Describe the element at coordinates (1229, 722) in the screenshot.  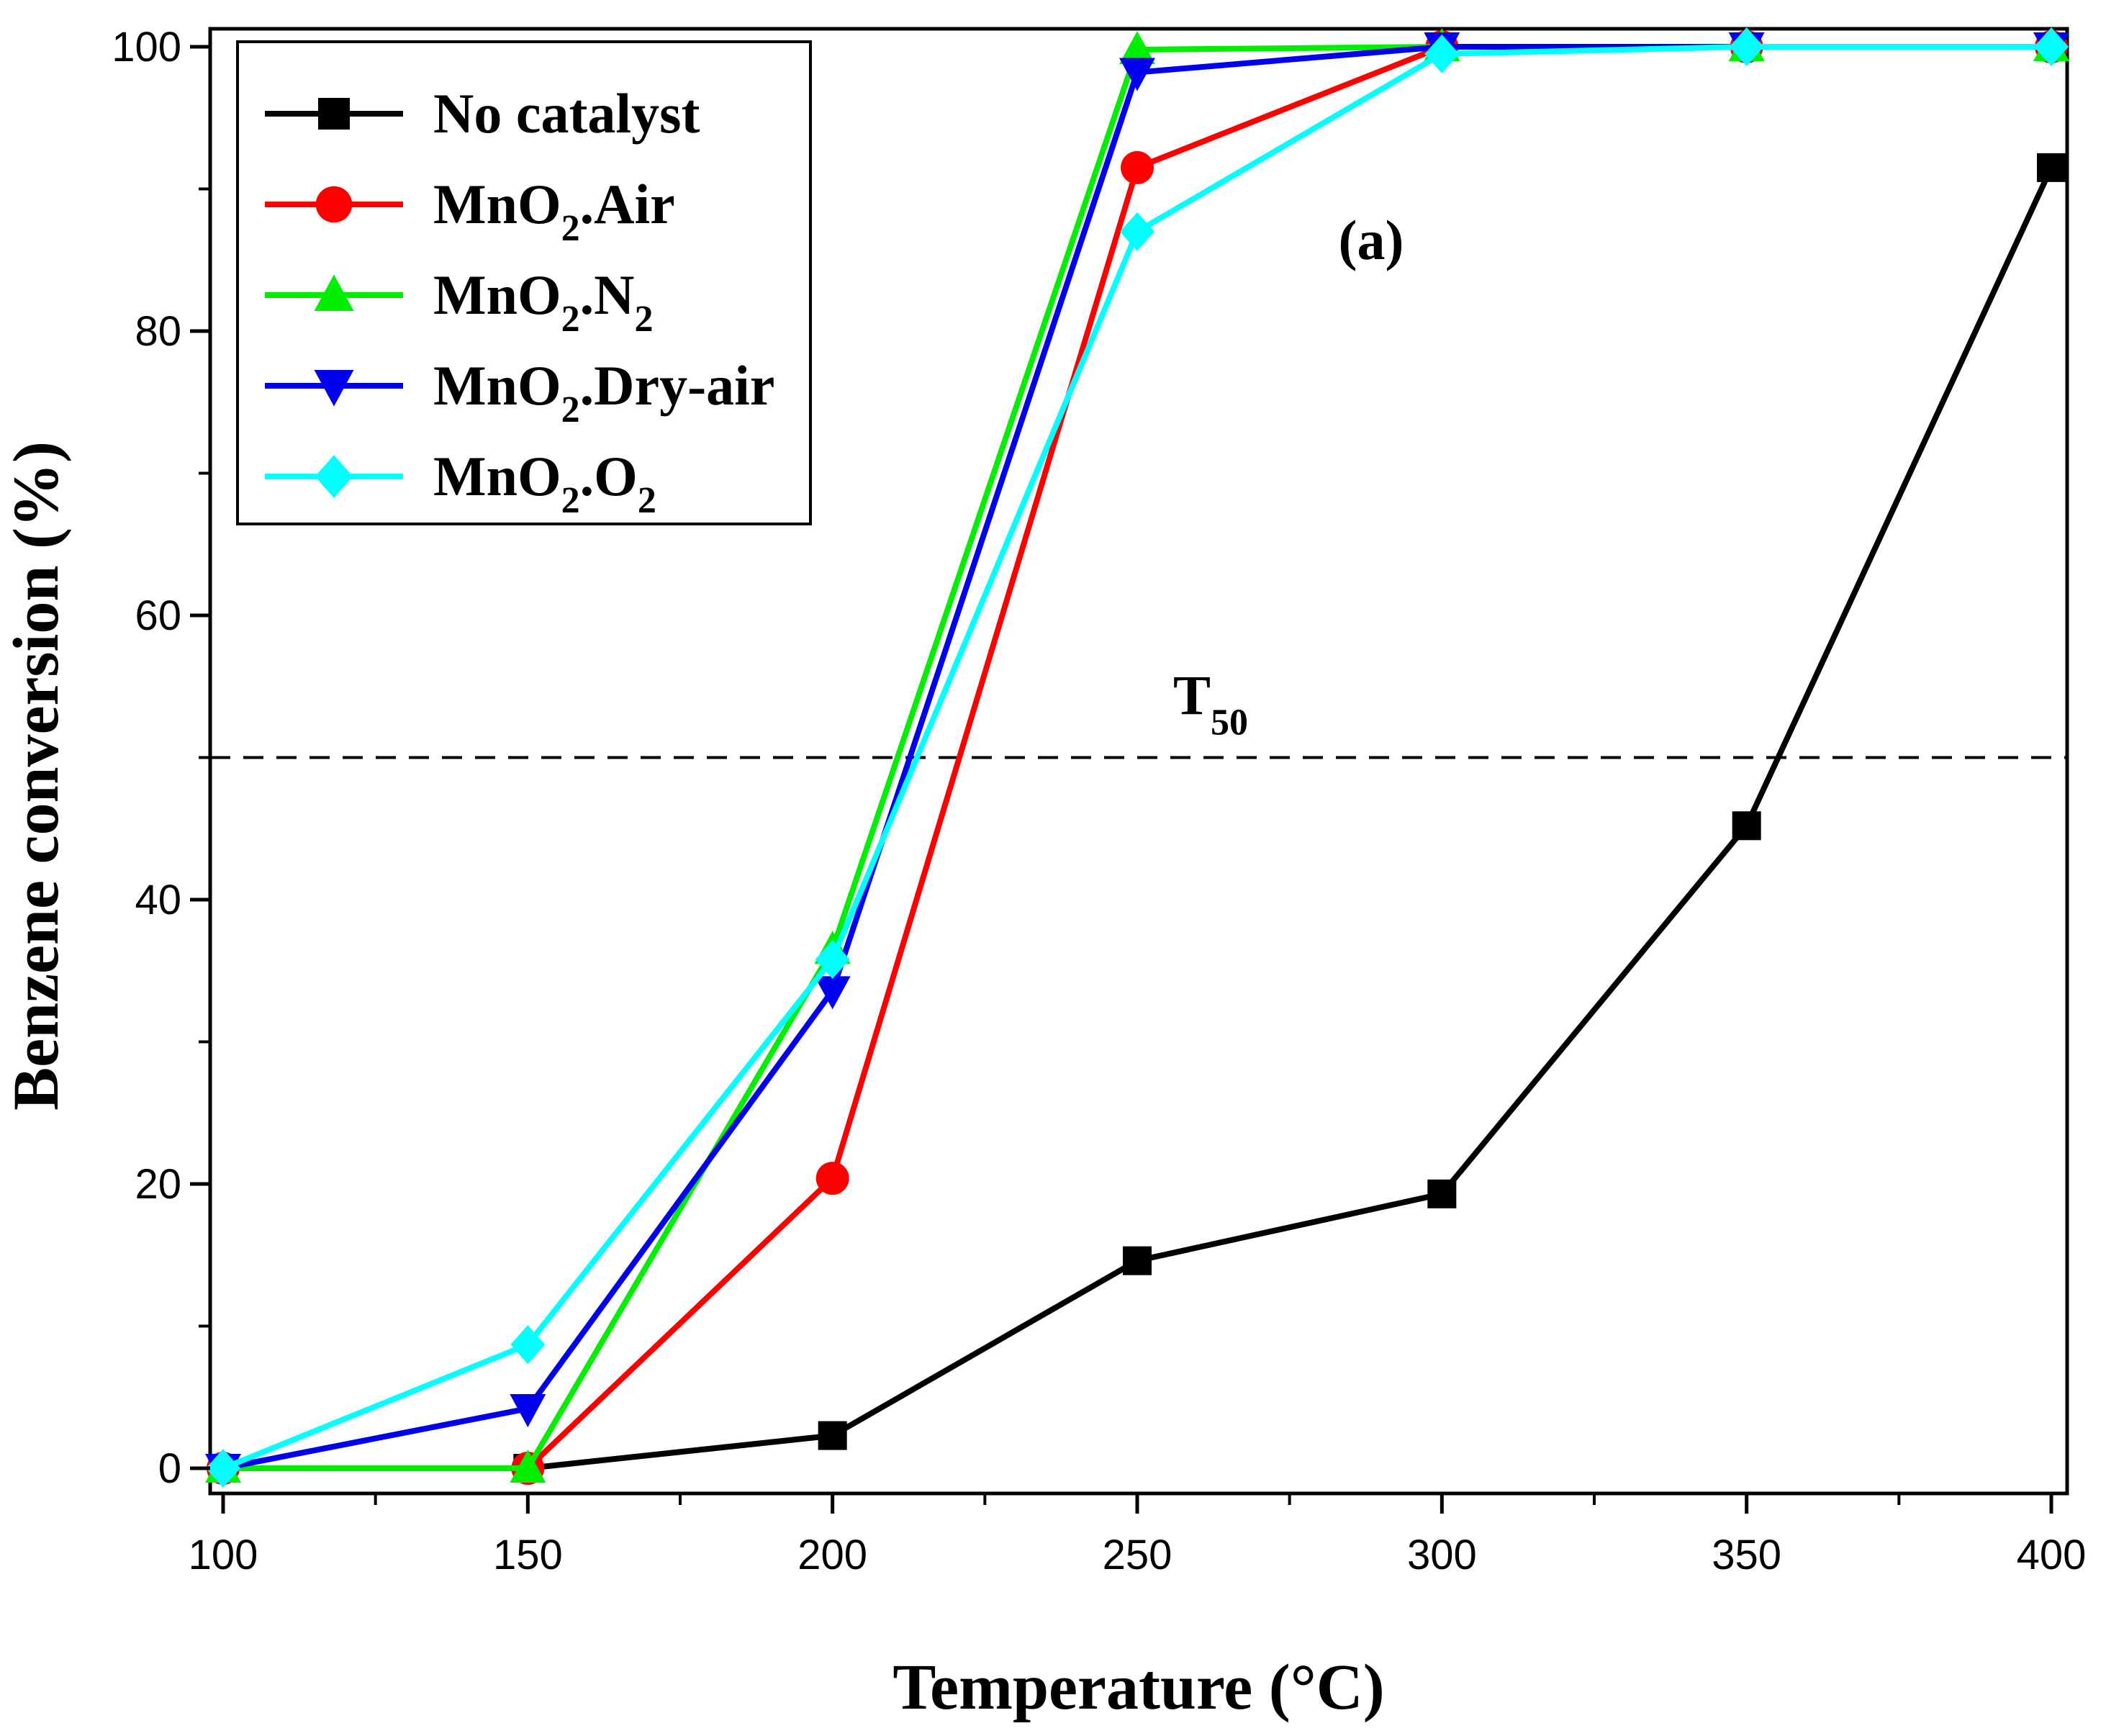
I see `t50-subscript: 50` at that location.